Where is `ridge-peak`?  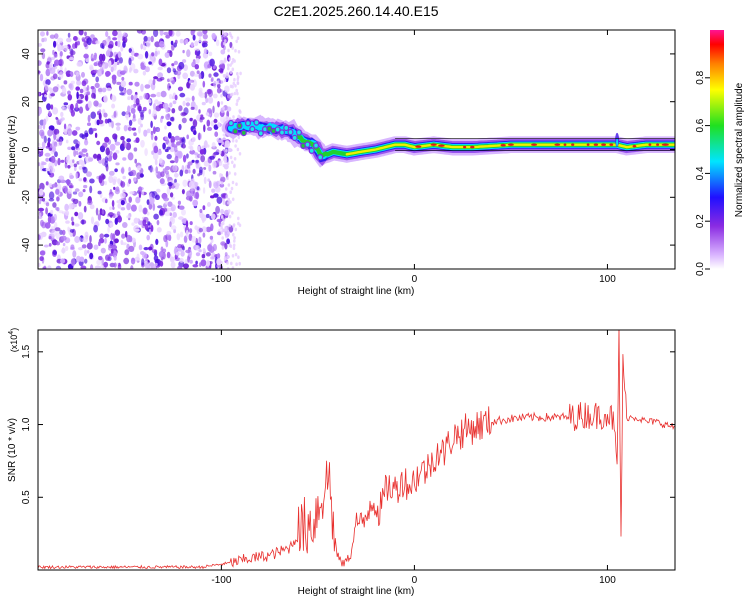 ridge-peak is located at coordinates (596, 144).